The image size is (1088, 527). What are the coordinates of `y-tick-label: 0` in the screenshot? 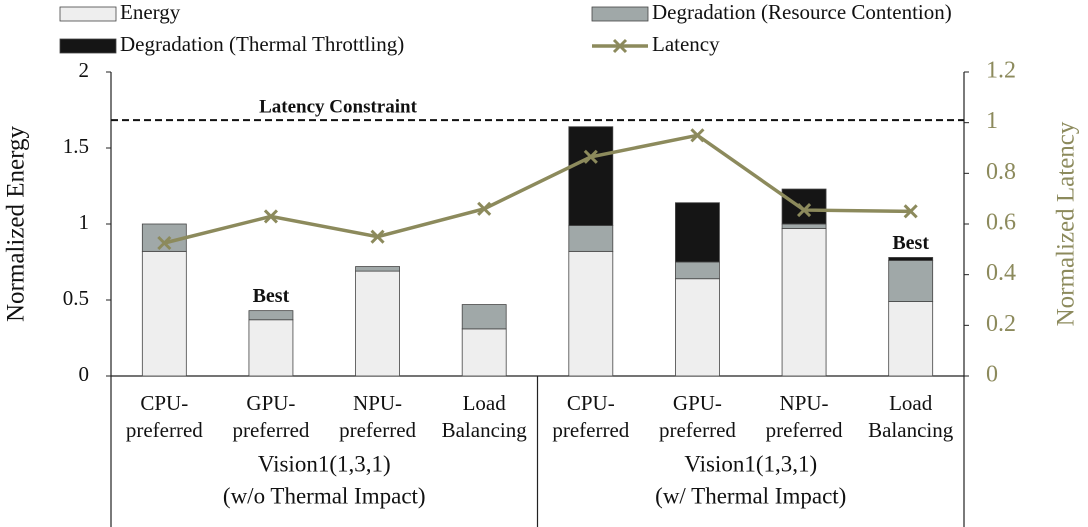 It's located at (84, 374).